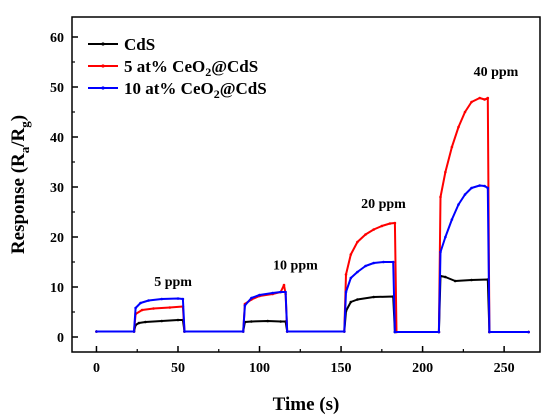 The image size is (550, 417). Describe the element at coordinates (422, 368) in the screenshot. I see `x-tick-label: 200` at that location.